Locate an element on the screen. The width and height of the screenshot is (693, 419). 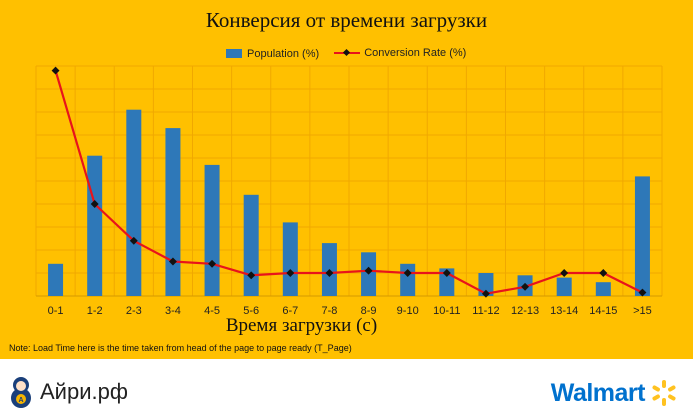
x-tick-label: 3-4 is located at coordinates (173, 311).